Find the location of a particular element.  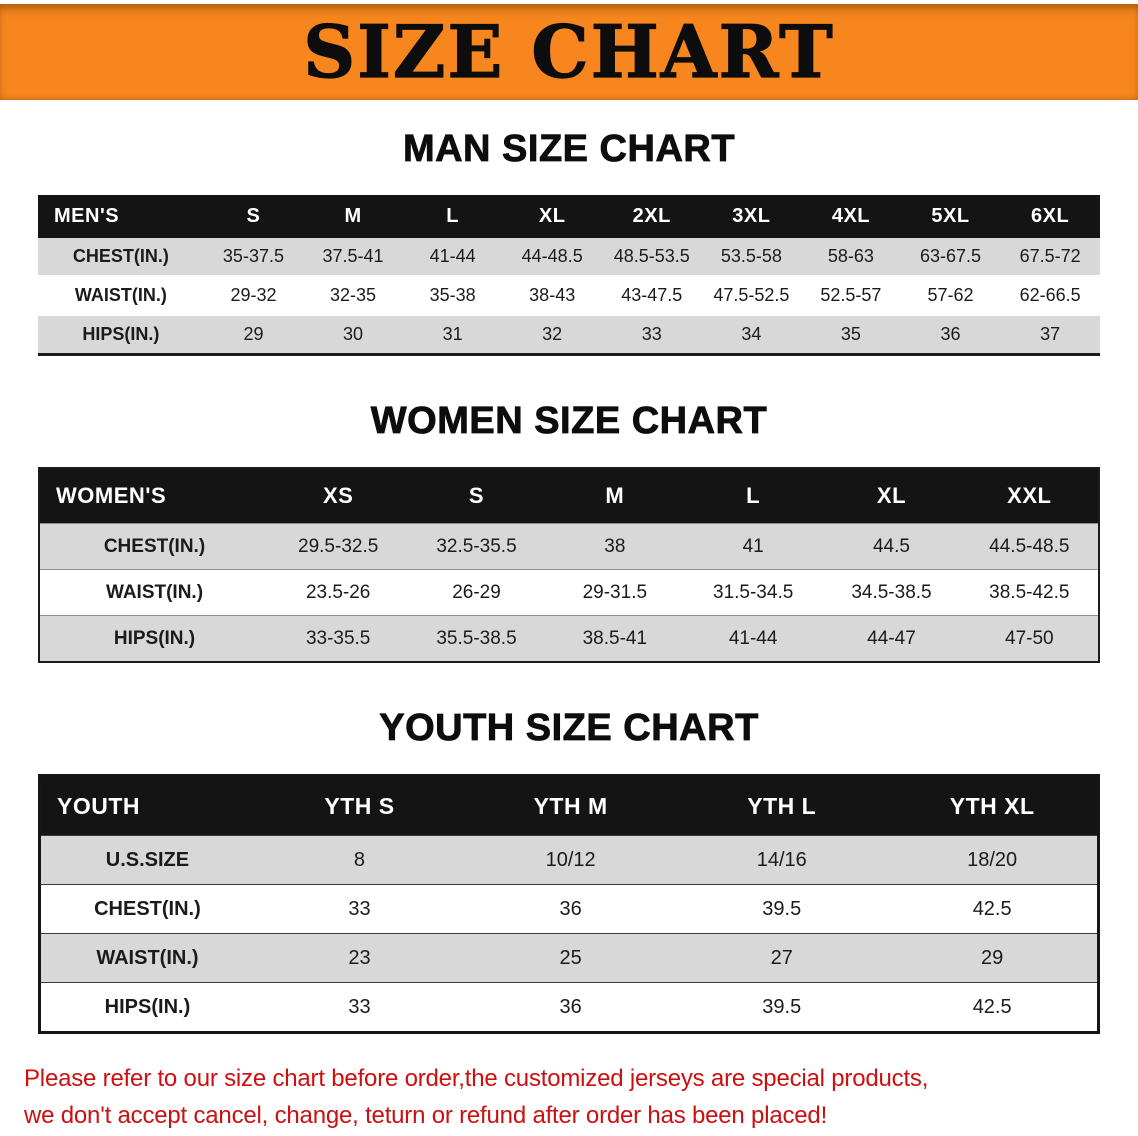

measurement-row: HIPS(IN.) 29 30 31 32 33 34 35 36 37 is located at coordinates (569, 335).